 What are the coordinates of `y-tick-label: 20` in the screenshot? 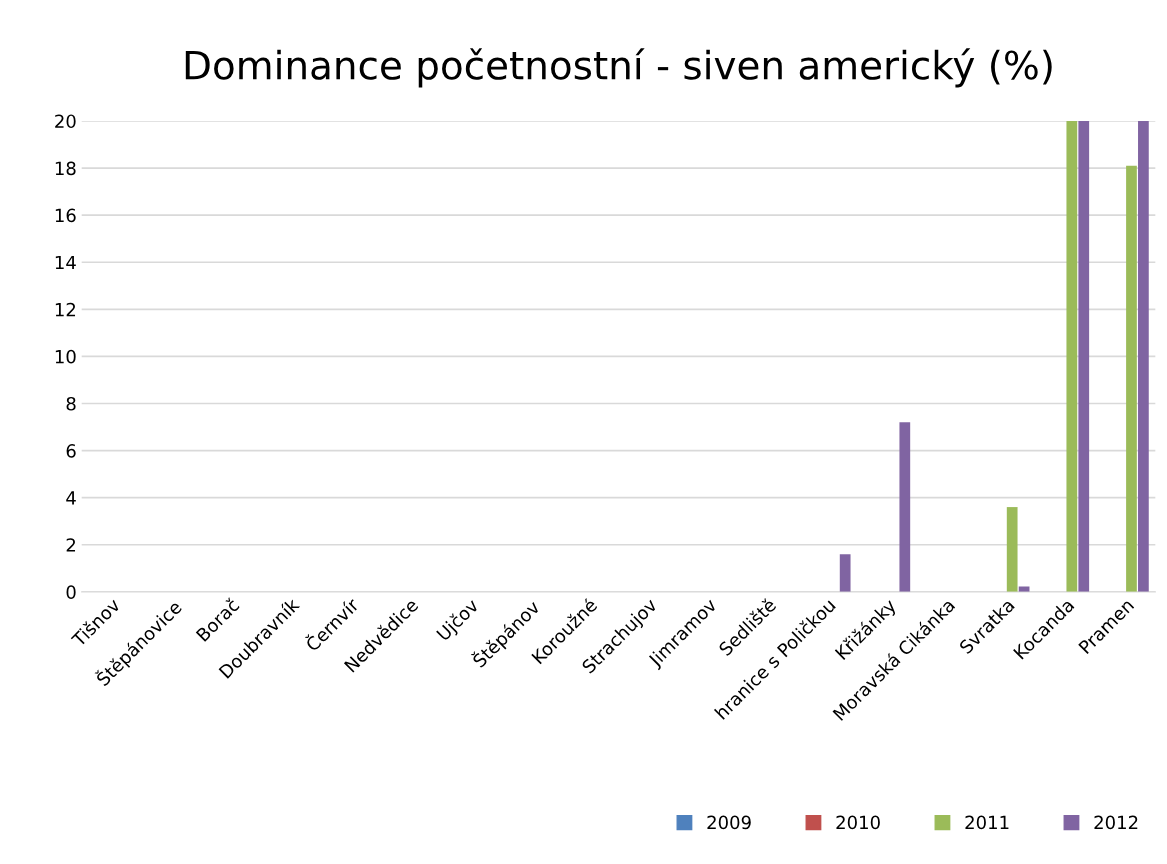 It's located at (65, 121).